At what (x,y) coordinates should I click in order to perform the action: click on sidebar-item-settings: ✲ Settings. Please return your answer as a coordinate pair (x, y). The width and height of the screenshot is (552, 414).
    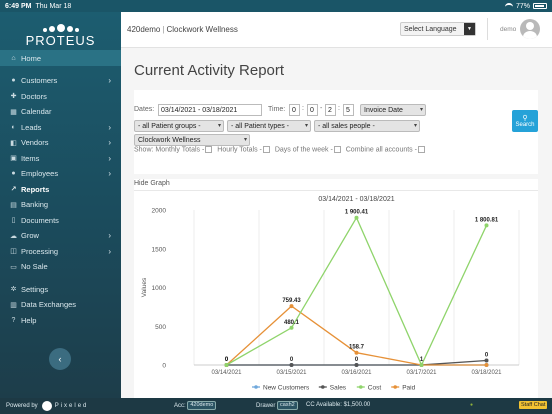
    Looking at the image, I should click on (60, 290).